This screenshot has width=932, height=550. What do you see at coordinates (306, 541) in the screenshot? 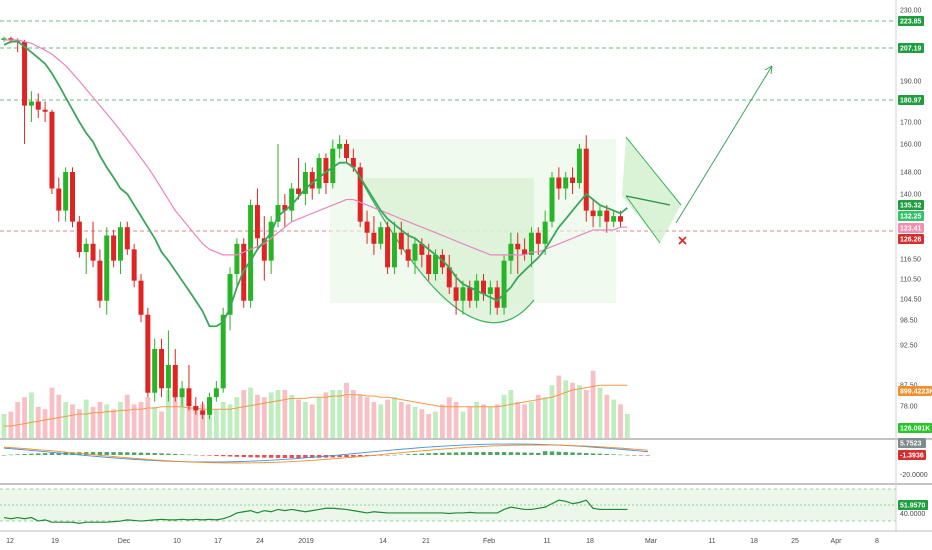
I see `time-tick-label: 2019` at bounding box center [306, 541].